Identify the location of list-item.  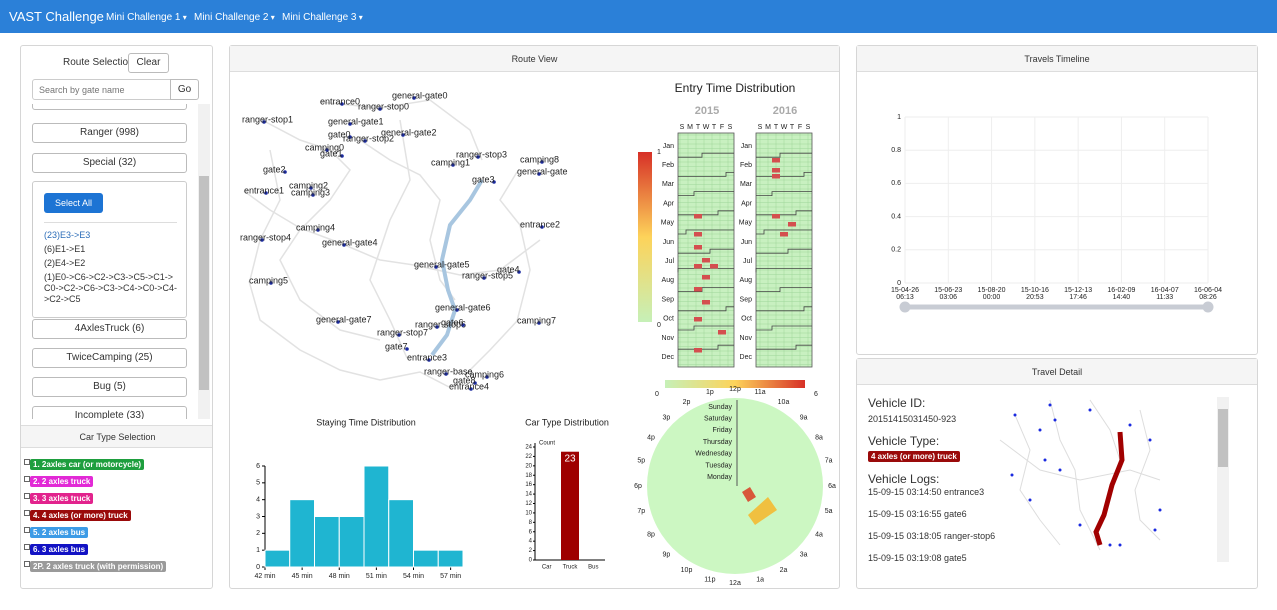
(109, 107).